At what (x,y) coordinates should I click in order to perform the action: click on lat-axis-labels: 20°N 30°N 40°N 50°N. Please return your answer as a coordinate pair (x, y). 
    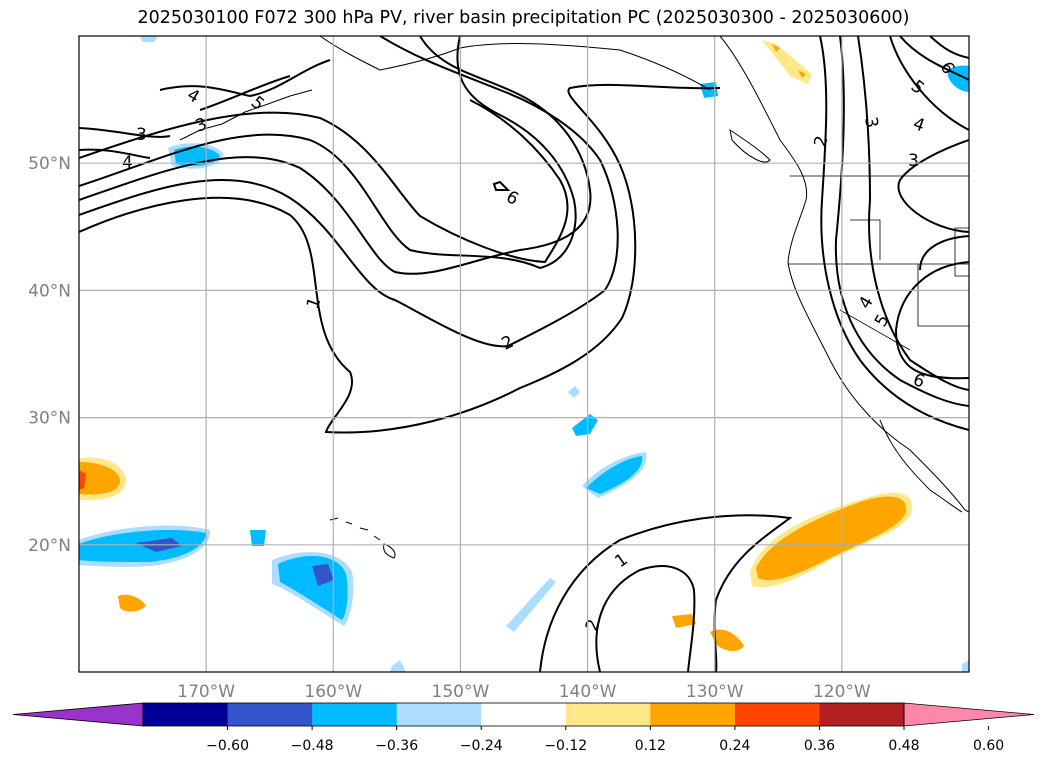
    Looking at the image, I should click on (49, 355).